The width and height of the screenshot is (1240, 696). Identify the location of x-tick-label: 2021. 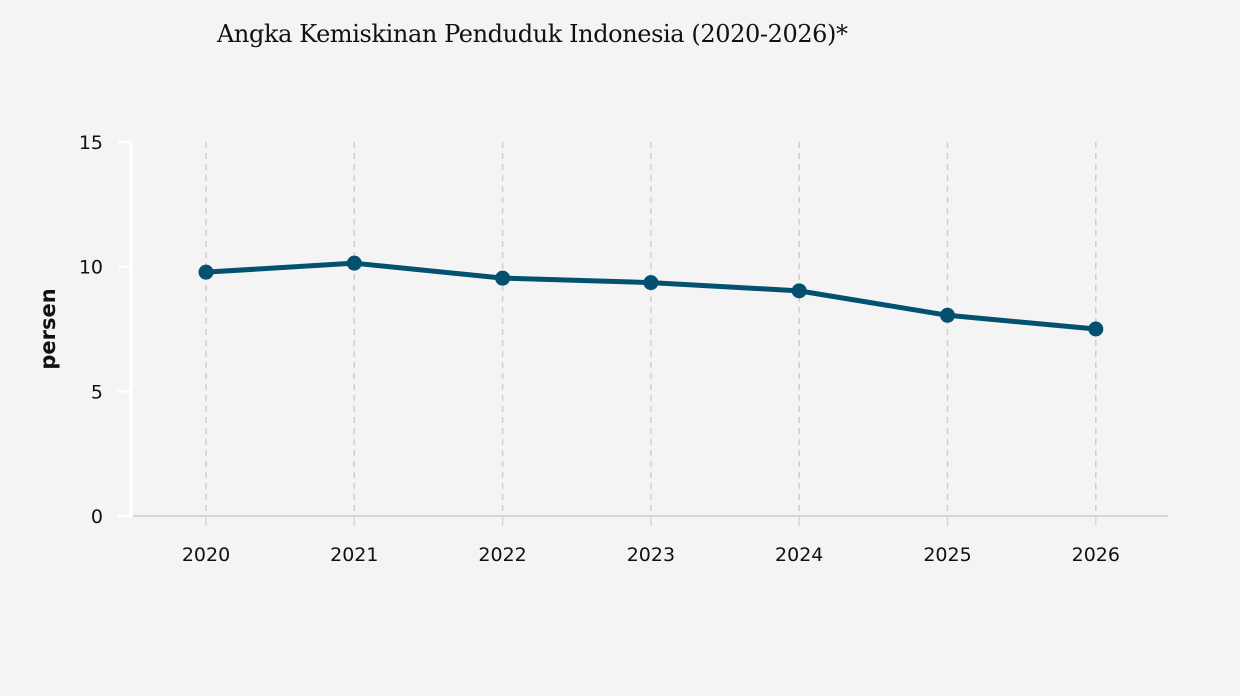
(354, 555).